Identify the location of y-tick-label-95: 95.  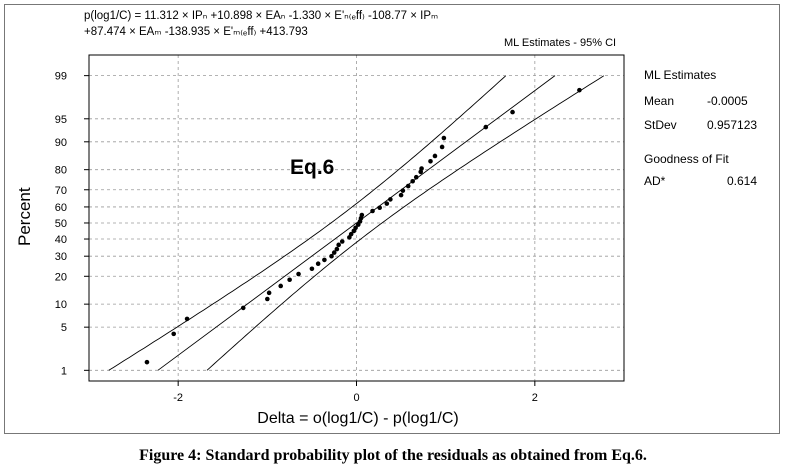
(61, 120).